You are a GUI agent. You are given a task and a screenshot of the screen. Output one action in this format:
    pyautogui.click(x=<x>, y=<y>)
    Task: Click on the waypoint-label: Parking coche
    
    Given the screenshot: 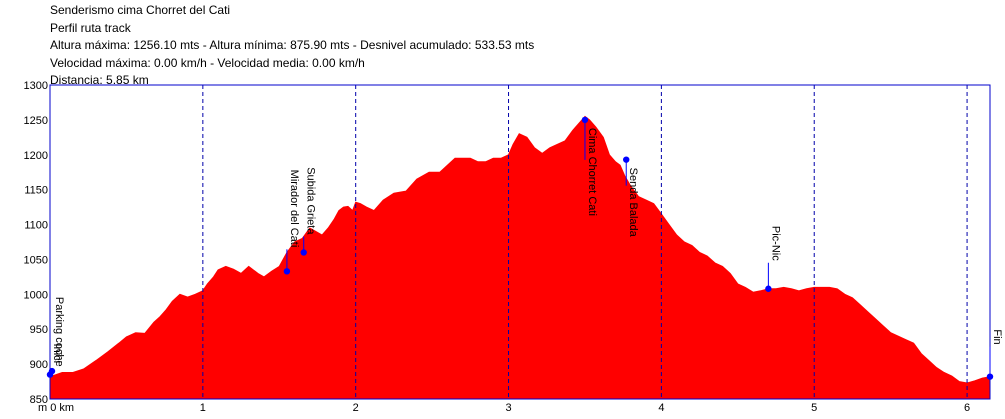 What is the action you would take?
    pyautogui.click(x=59, y=332)
    